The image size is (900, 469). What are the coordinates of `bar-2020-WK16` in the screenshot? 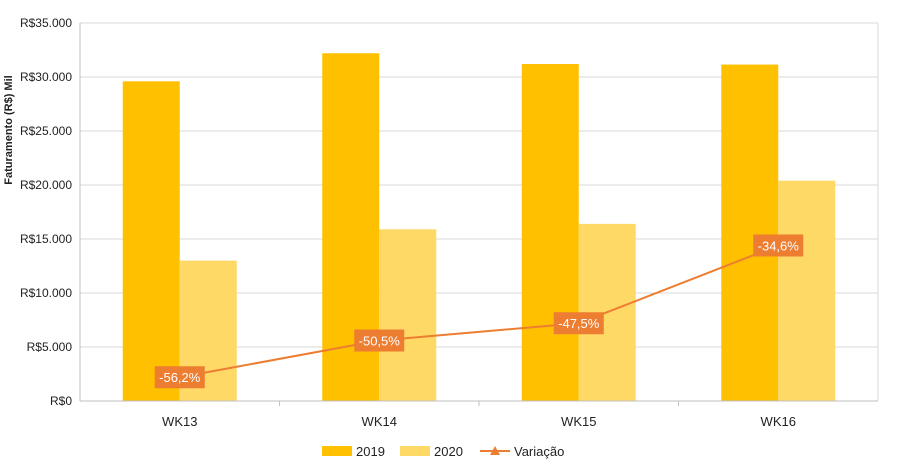 It's located at (807, 290).